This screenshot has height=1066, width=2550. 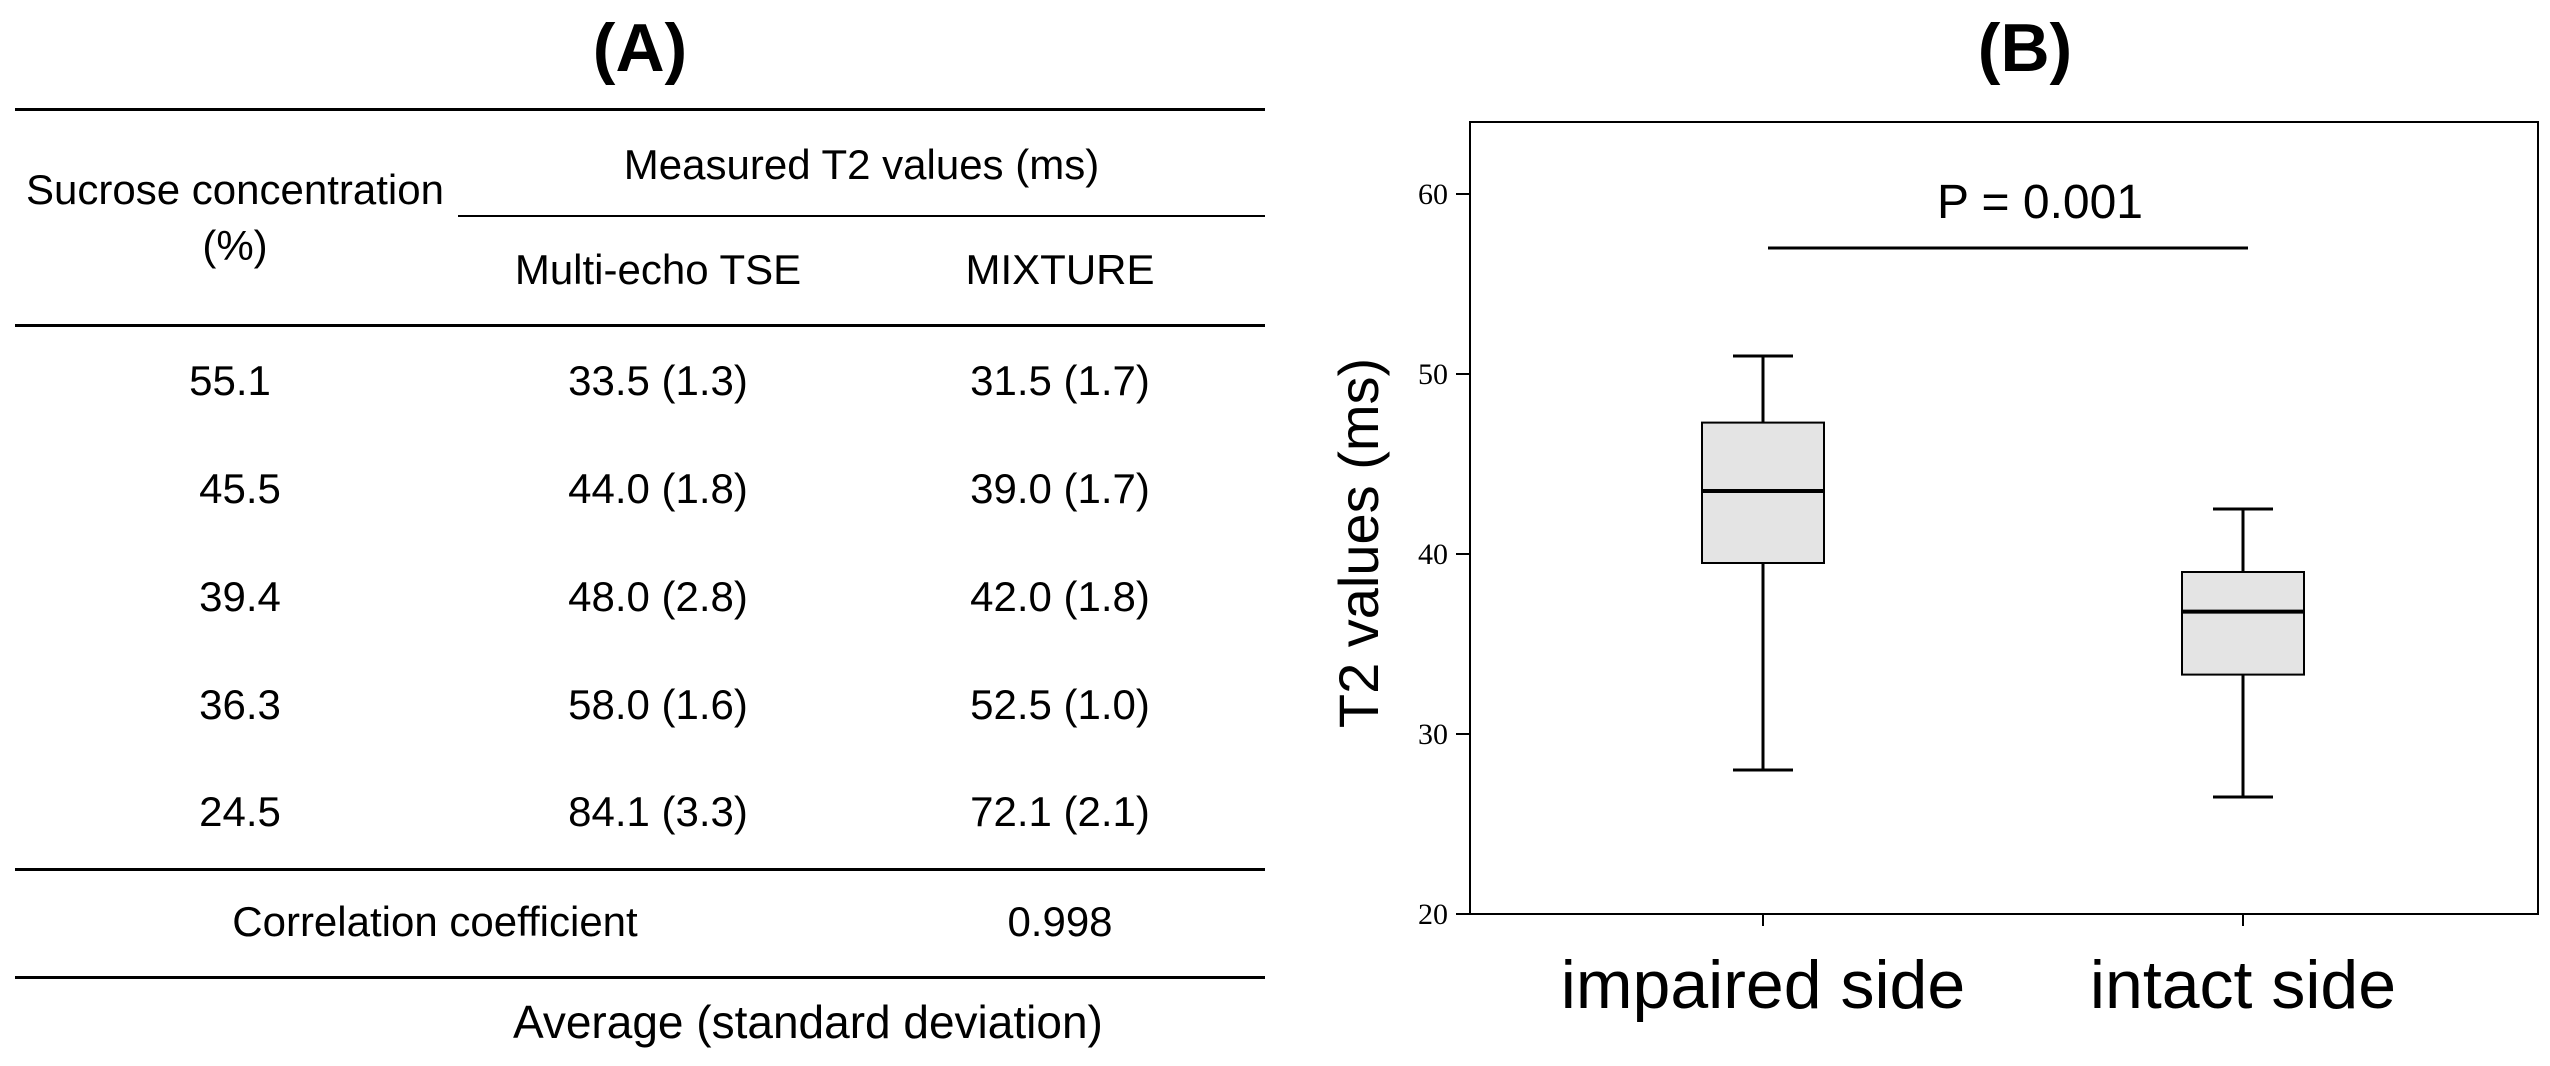 What do you see at coordinates (808, 1022) in the screenshot?
I see `table-footnote: Average (standard deviation)` at bounding box center [808, 1022].